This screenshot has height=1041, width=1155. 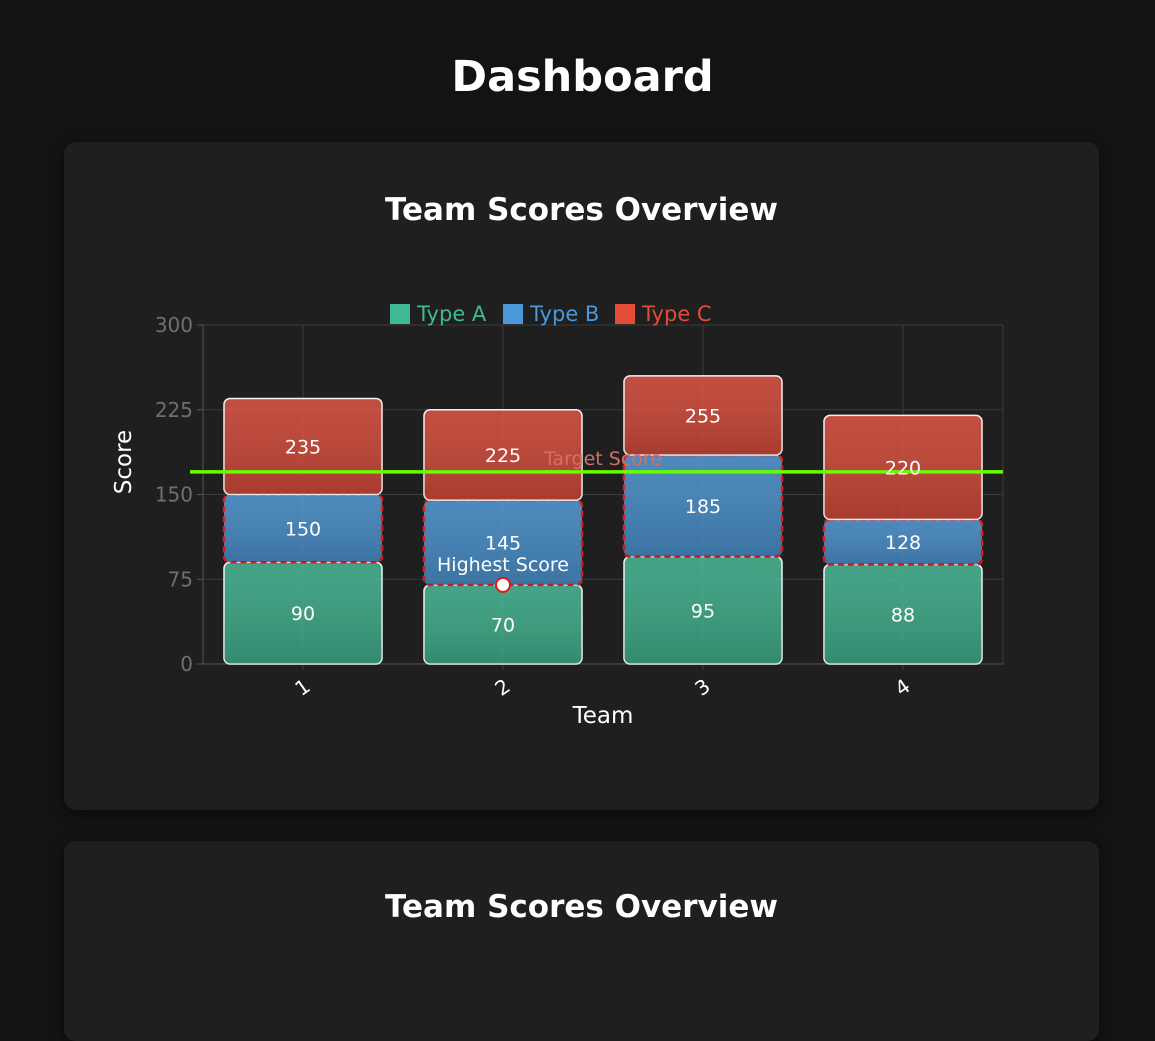 I want to click on highest-score-label: Highest Score, so click(x=503, y=565).